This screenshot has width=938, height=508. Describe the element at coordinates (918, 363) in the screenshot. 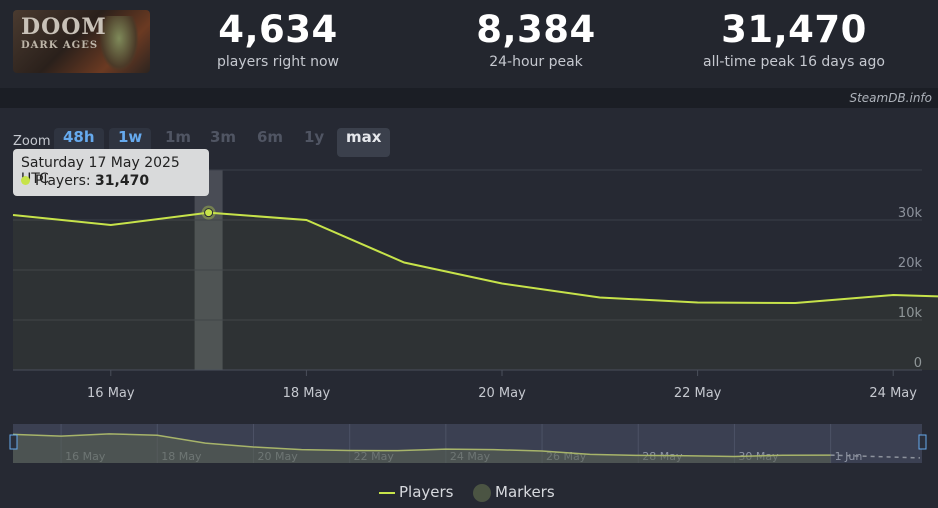

I see `y-tick-label: 0` at that location.